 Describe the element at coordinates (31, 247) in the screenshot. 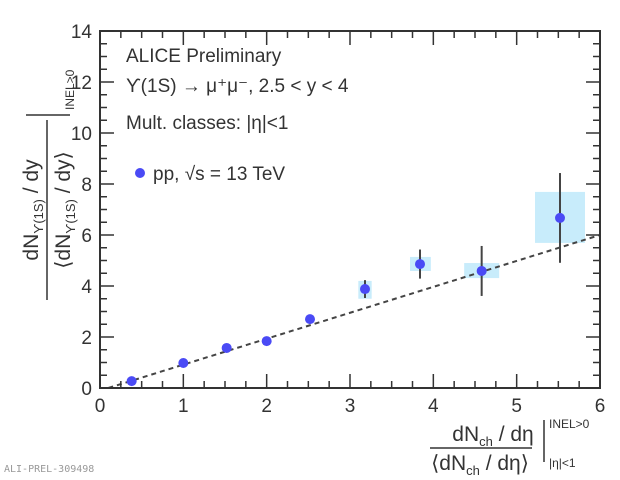

I see `ylabel-num: dN` at that location.